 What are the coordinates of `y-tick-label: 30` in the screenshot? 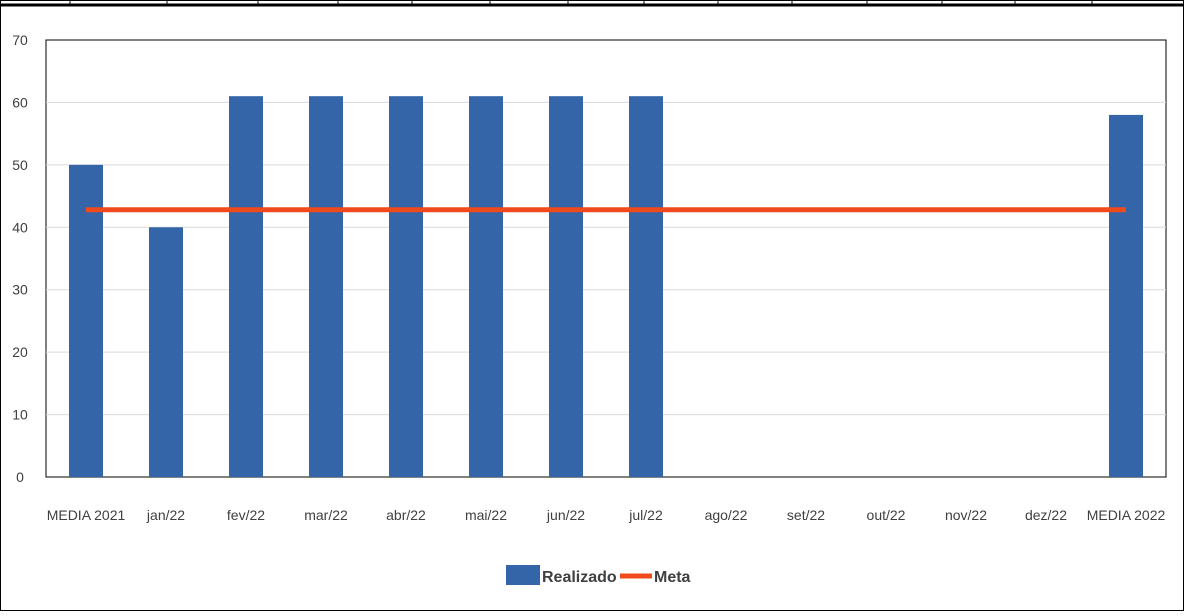 It's located at (20, 290).